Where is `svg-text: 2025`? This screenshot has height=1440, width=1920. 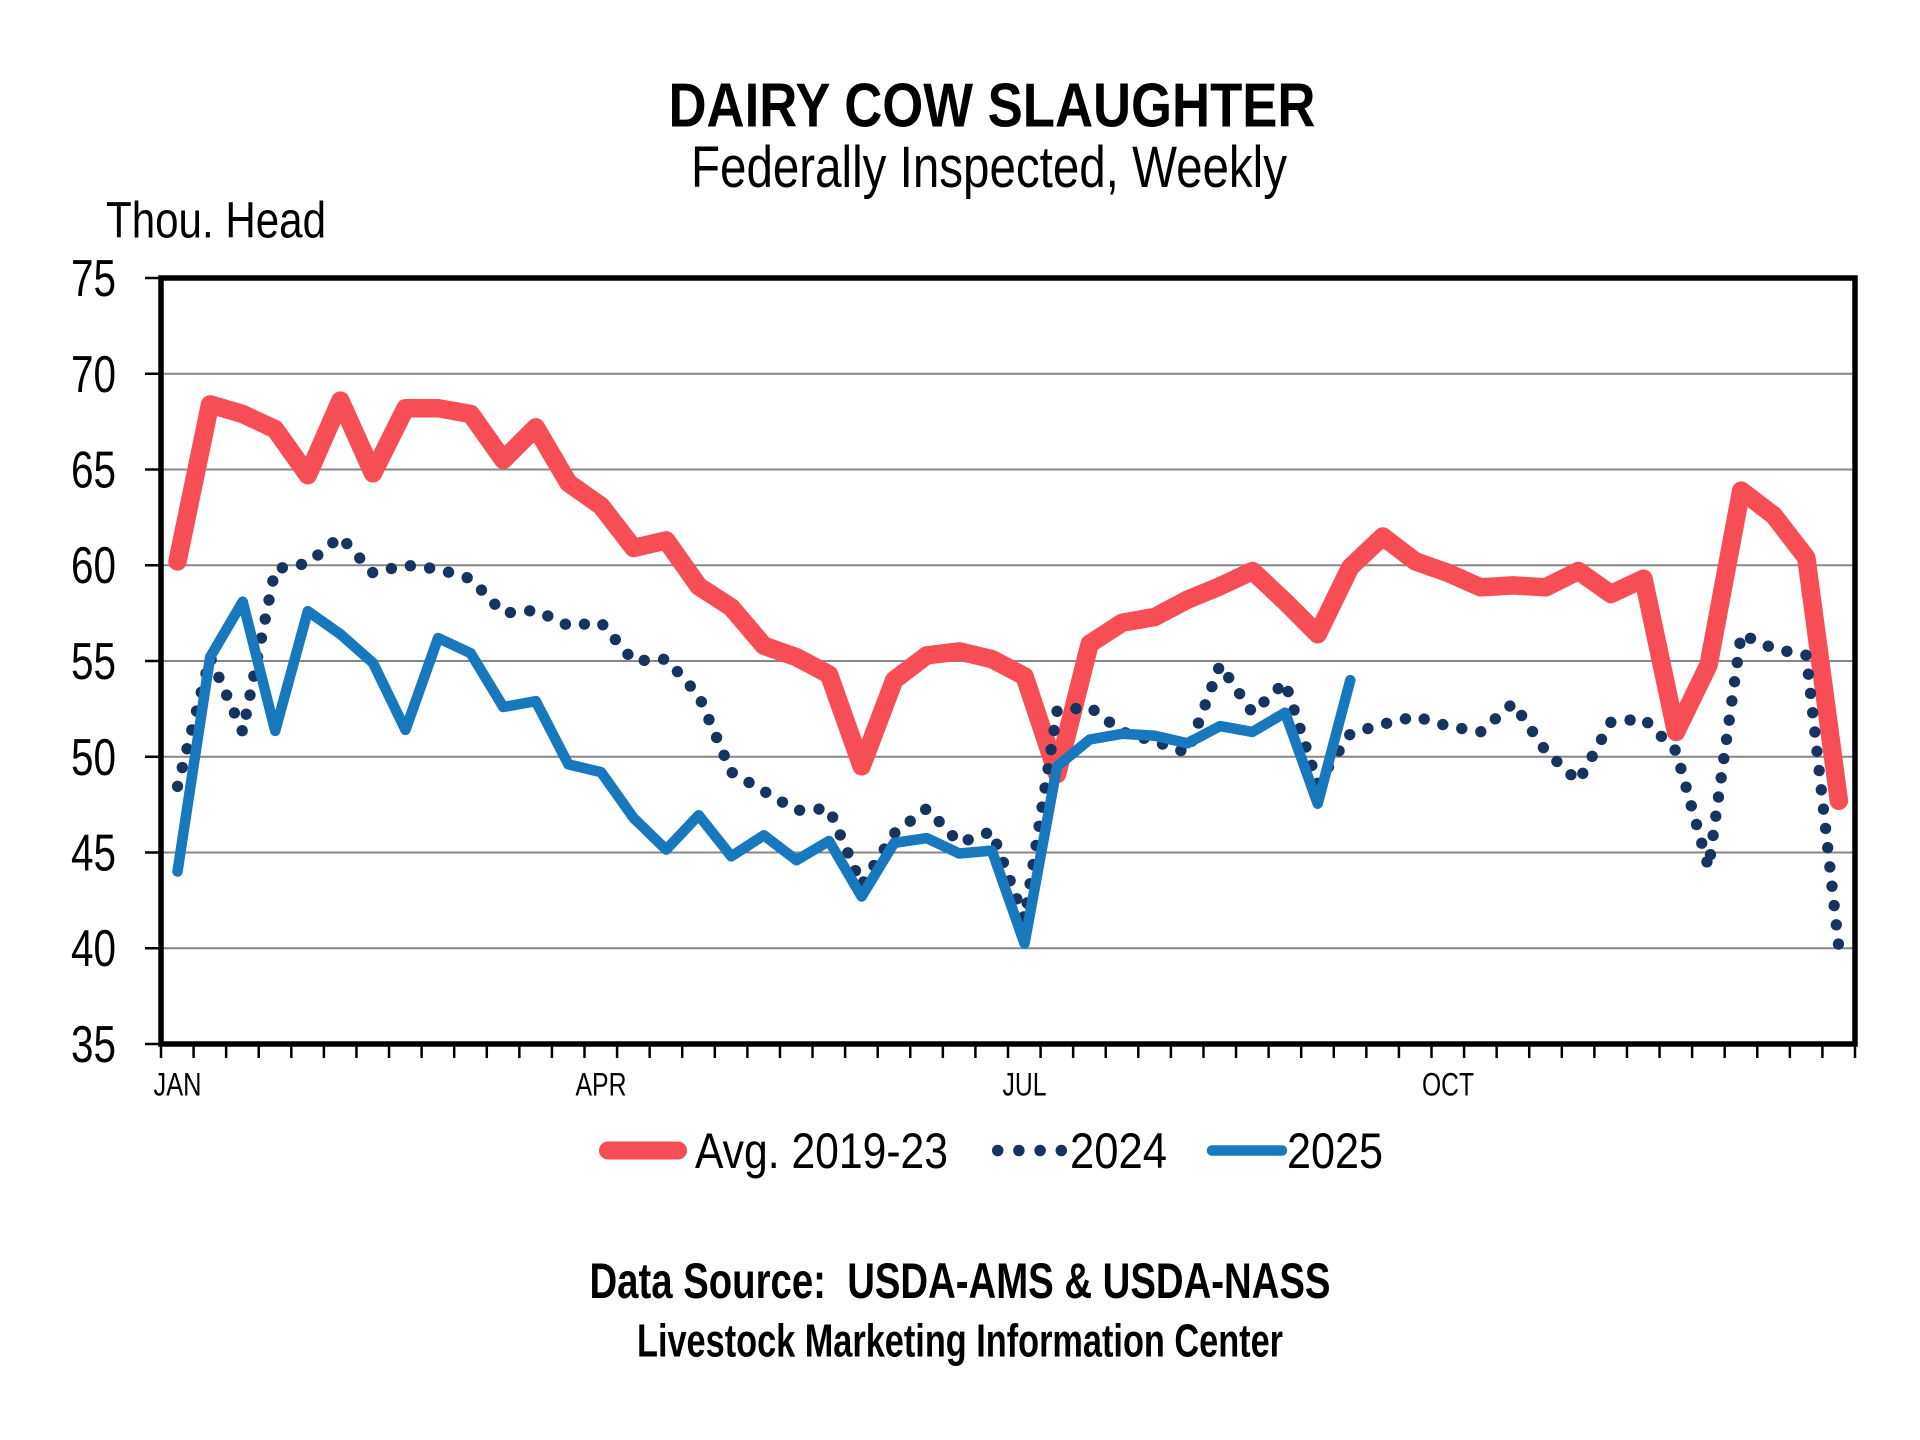 svg-text: 2025 is located at coordinates (1335, 1151).